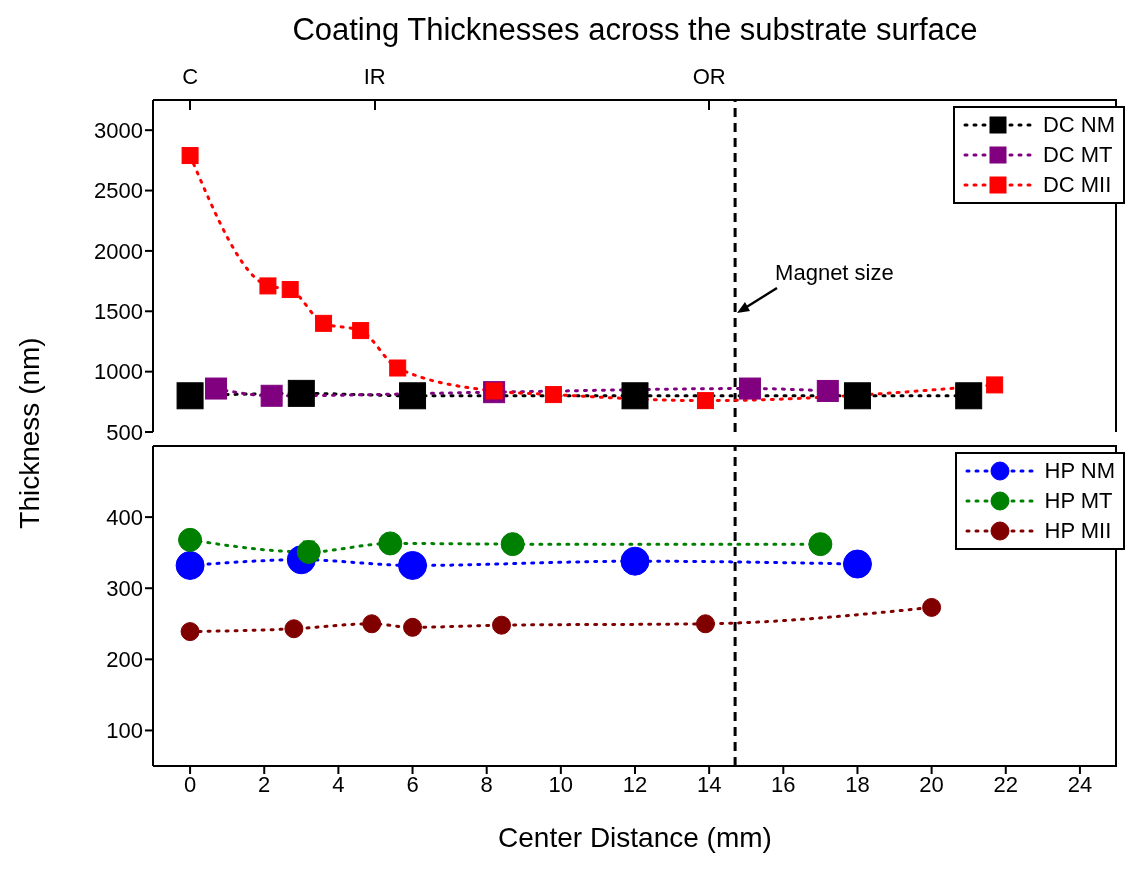 The width and height of the screenshot is (1133, 877). I want to click on y-tick-label: 300, so click(124, 589).